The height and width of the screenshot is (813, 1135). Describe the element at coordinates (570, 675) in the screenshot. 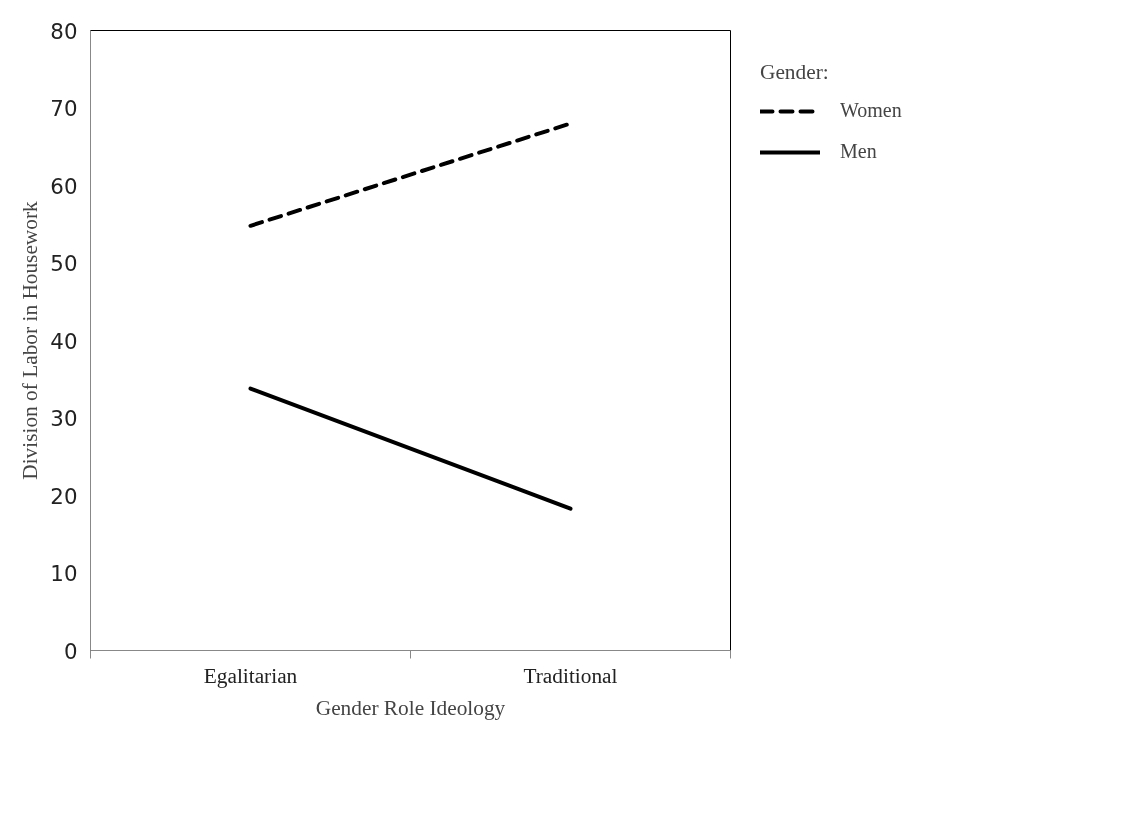

I see `x-tick-label: Traditional` at that location.